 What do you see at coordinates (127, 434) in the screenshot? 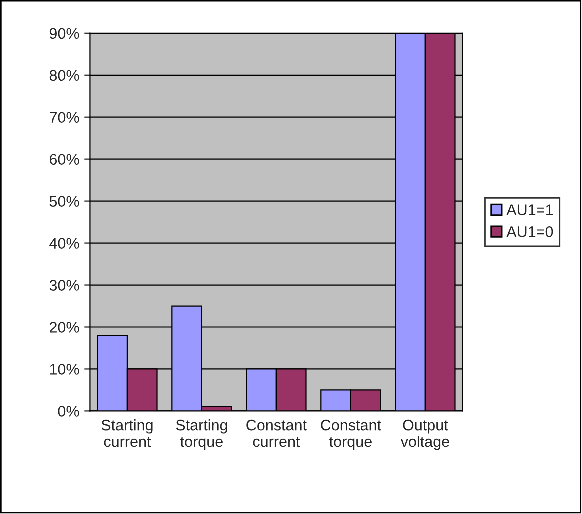
I see `x-tick-label: Starting current` at bounding box center [127, 434].